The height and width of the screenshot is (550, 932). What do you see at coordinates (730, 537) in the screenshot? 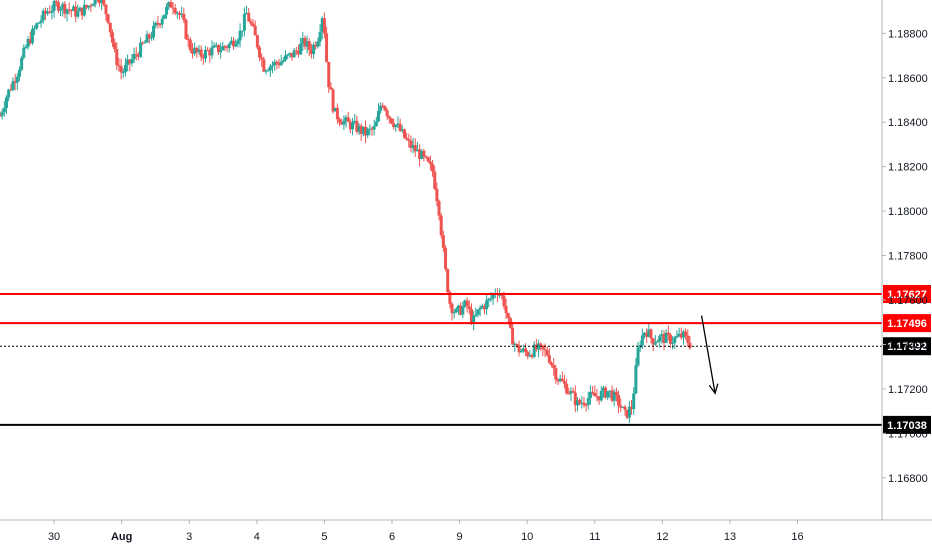
I see `time-tick-label: 13` at bounding box center [730, 537].